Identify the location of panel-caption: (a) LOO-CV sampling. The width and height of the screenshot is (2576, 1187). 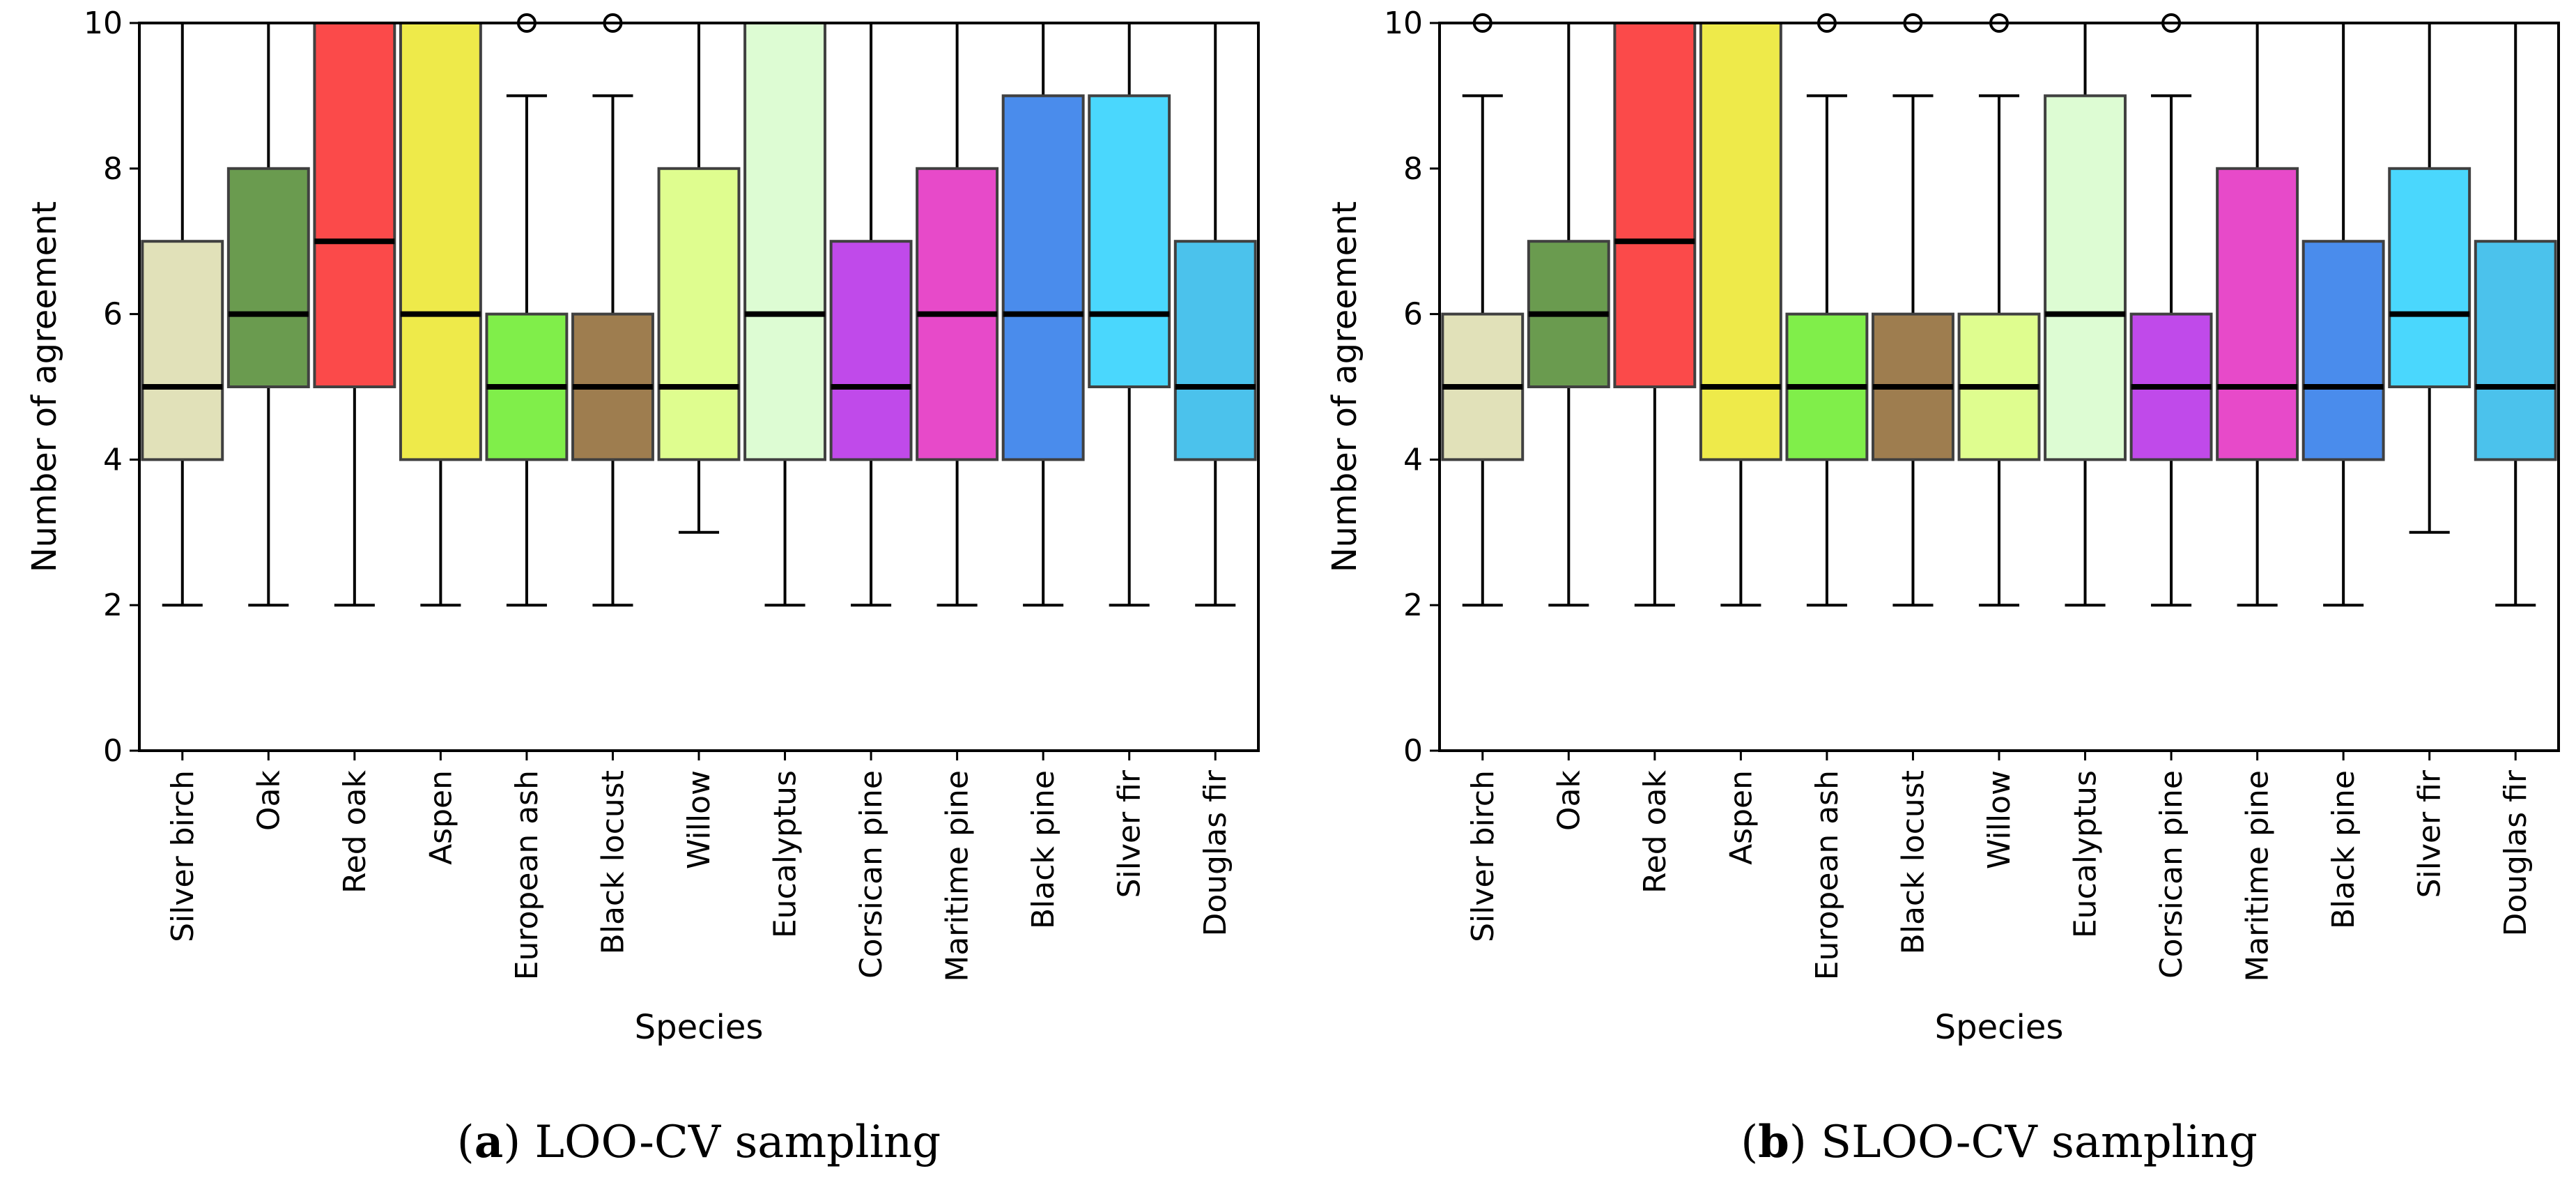
(699, 1142).